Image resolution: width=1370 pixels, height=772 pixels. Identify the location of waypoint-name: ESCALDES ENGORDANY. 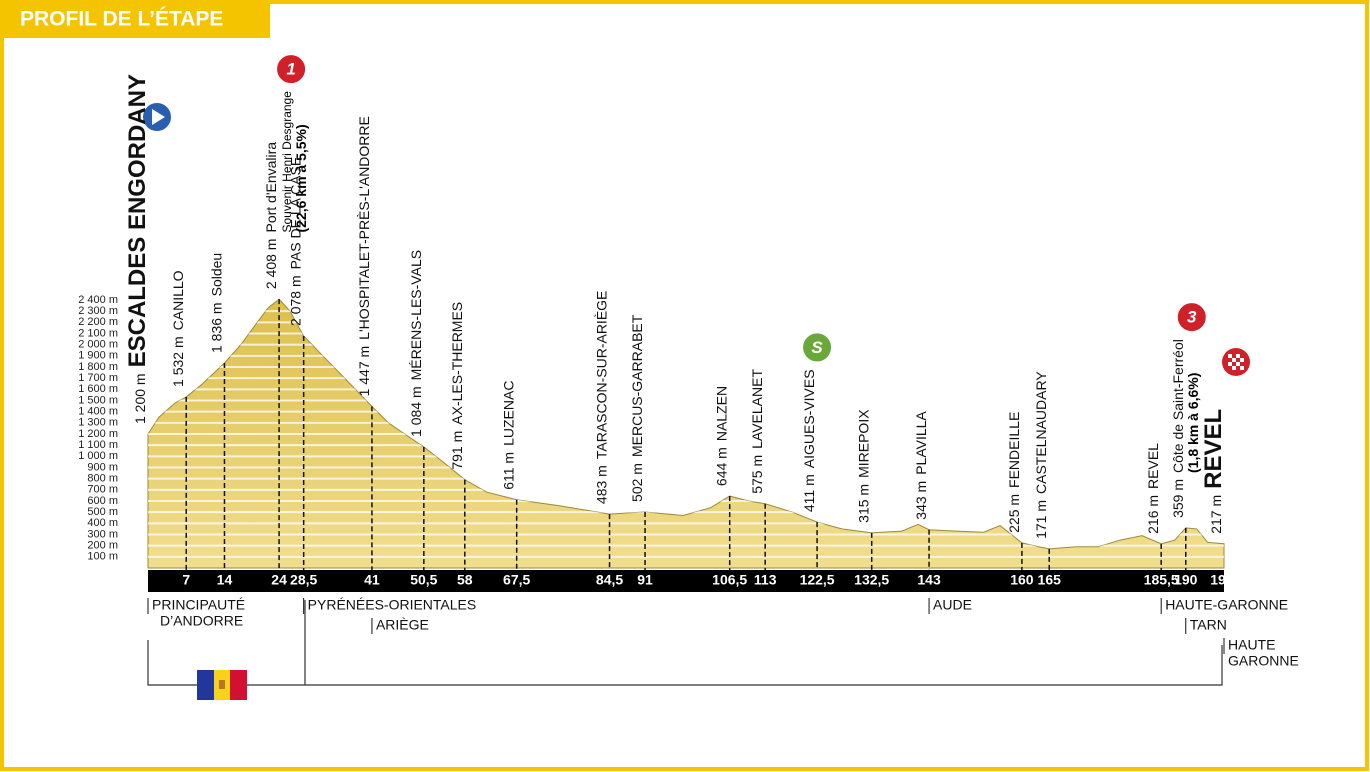
(137, 220).